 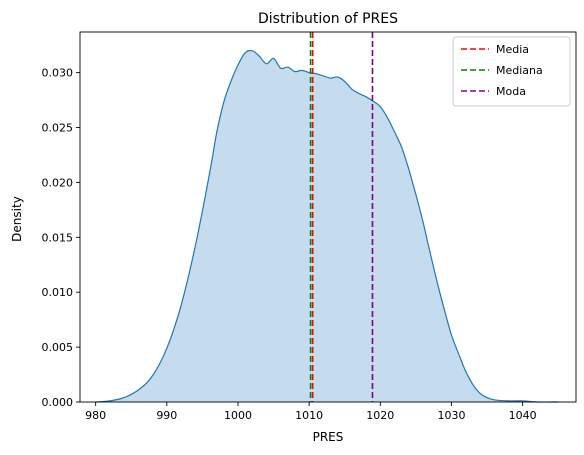 I want to click on y-axis-label: Density, so click(x=17, y=219).